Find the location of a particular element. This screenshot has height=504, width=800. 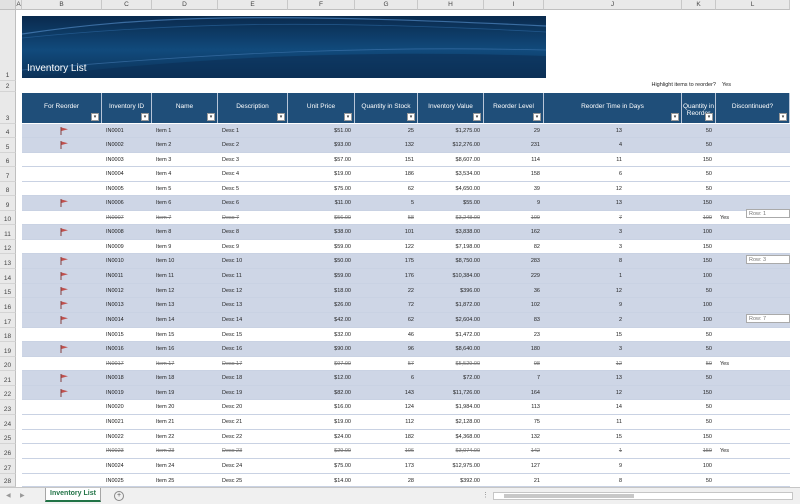

cell-price: $56.00 is located at coordinates (342, 218).